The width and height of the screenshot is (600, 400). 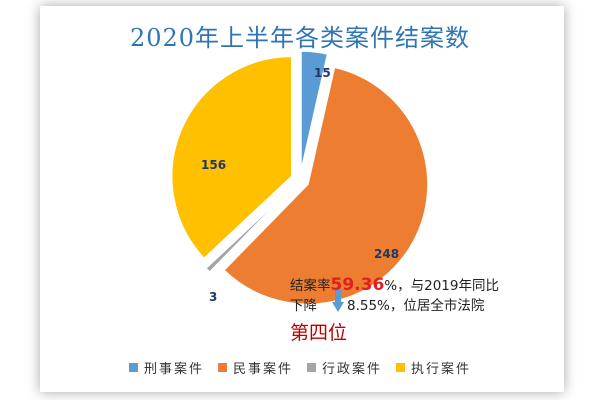 I want to click on legend-swatch-civil, so click(x=222, y=367).